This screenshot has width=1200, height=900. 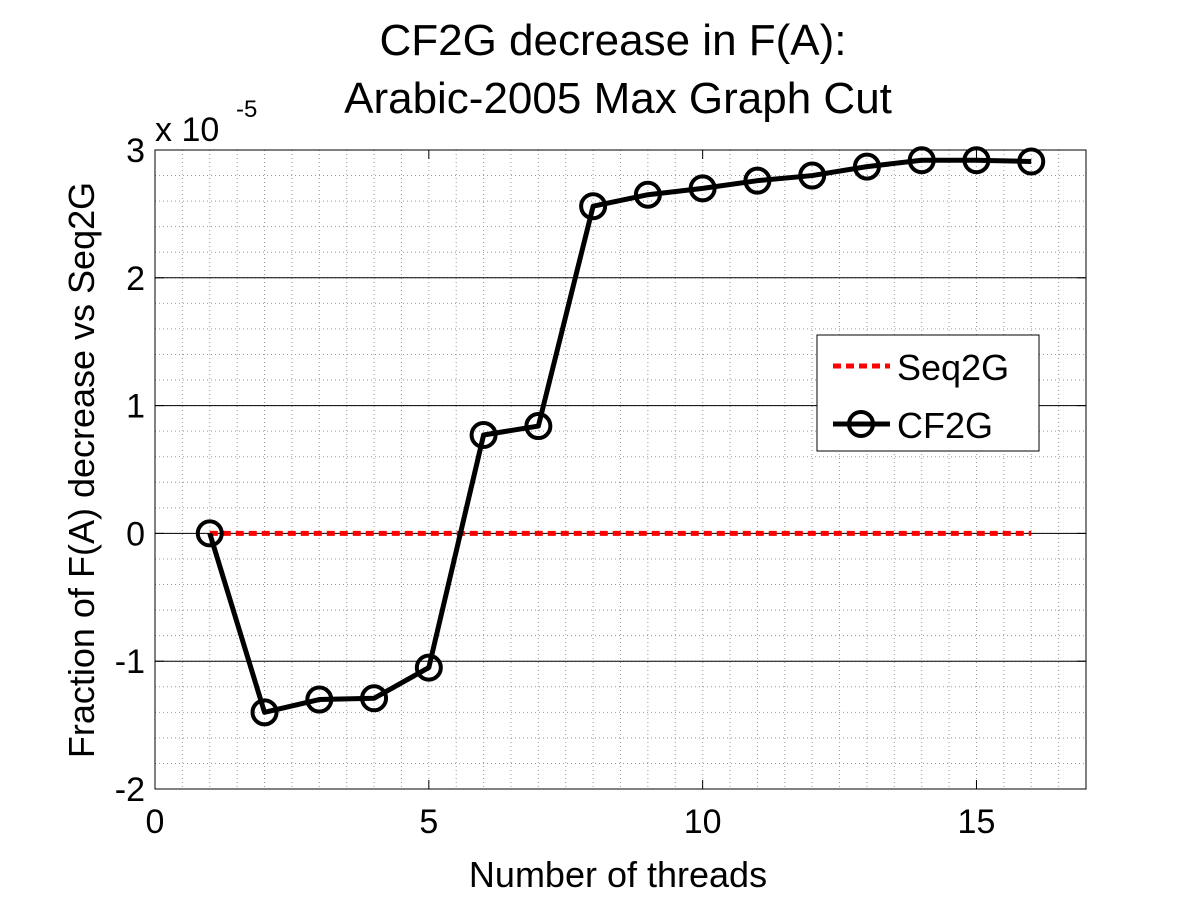 I want to click on x-tick-label: 10, so click(x=703, y=822).